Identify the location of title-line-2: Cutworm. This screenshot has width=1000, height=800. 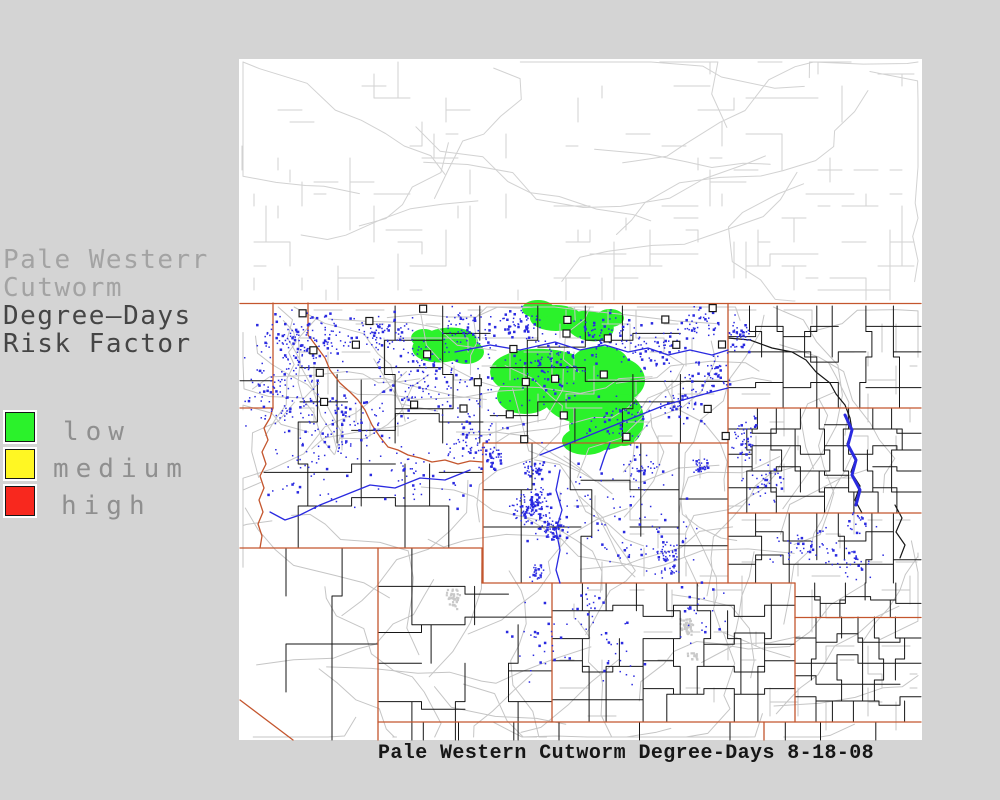
(63, 288).